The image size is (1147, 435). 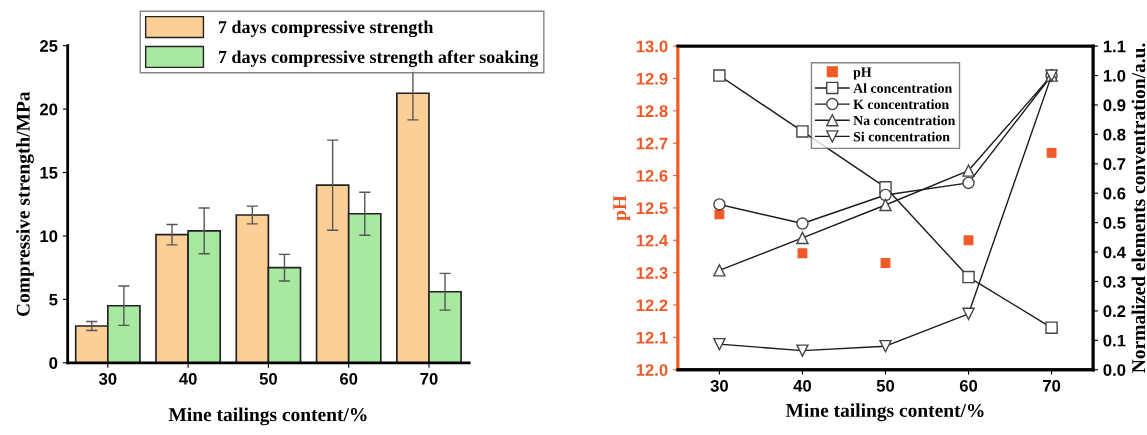 I want to click on legend-label: K concentration, so click(x=901, y=104).